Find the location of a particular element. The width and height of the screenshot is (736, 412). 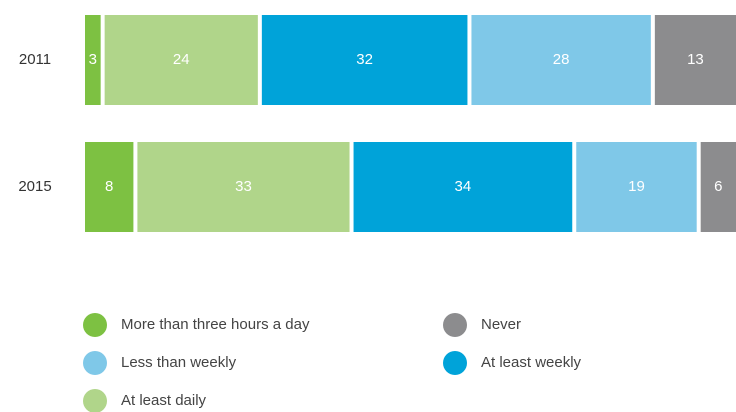

value-label: 32 is located at coordinates (364, 59).